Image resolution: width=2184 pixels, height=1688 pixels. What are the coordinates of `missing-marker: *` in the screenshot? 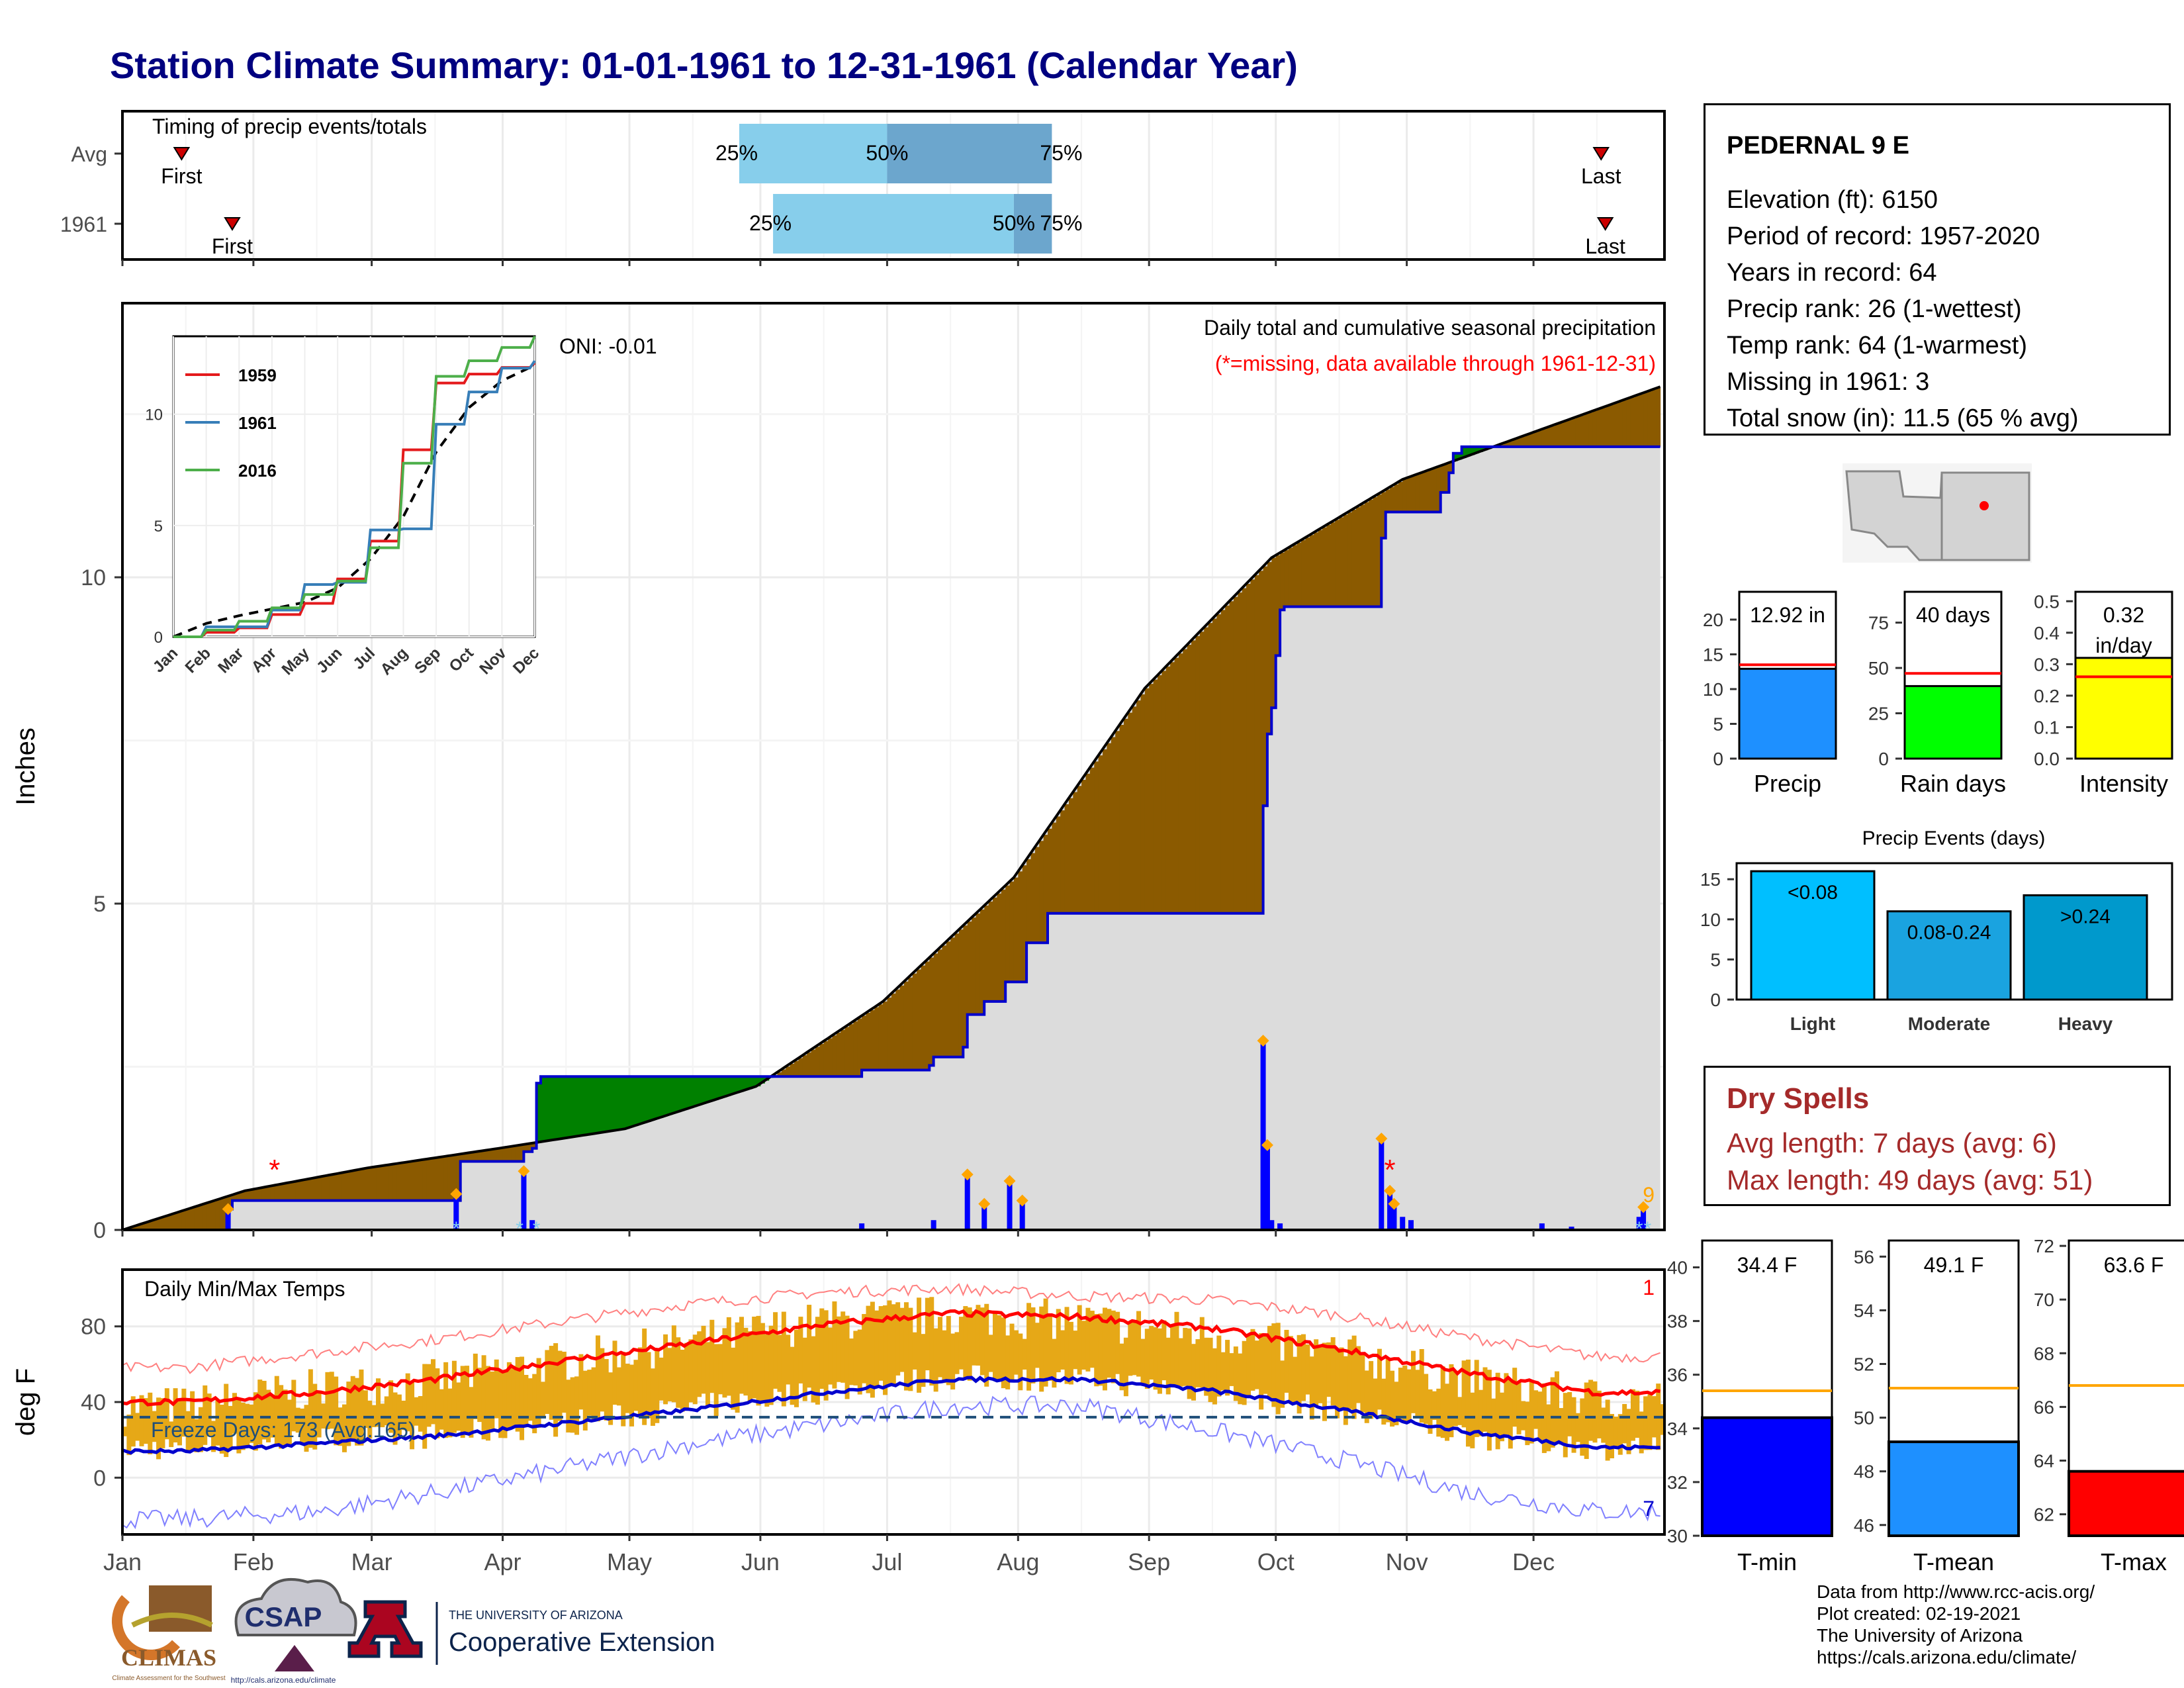 It's located at (1390, 1170).